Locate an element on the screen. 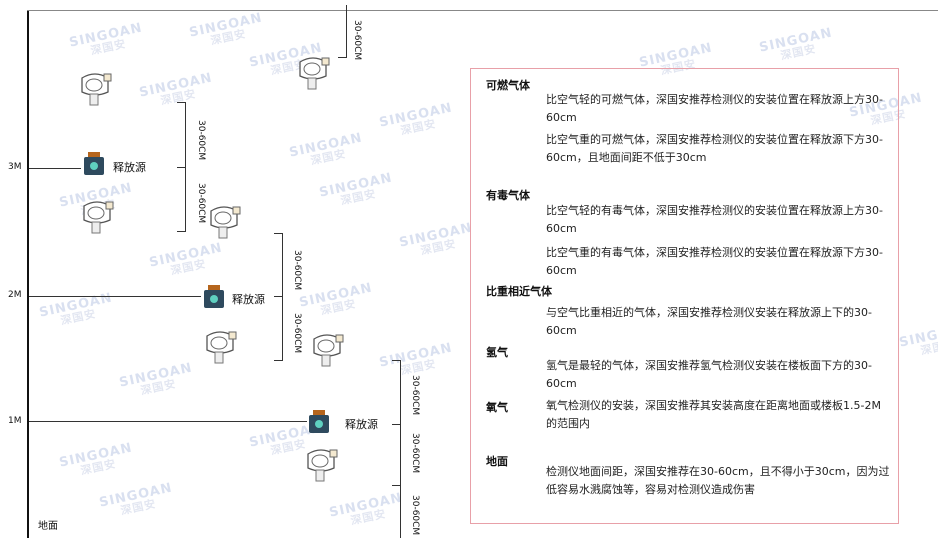 The height and width of the screenshot is (541, 938). level-3m-label: 3M is located at coordinates (15, 167).